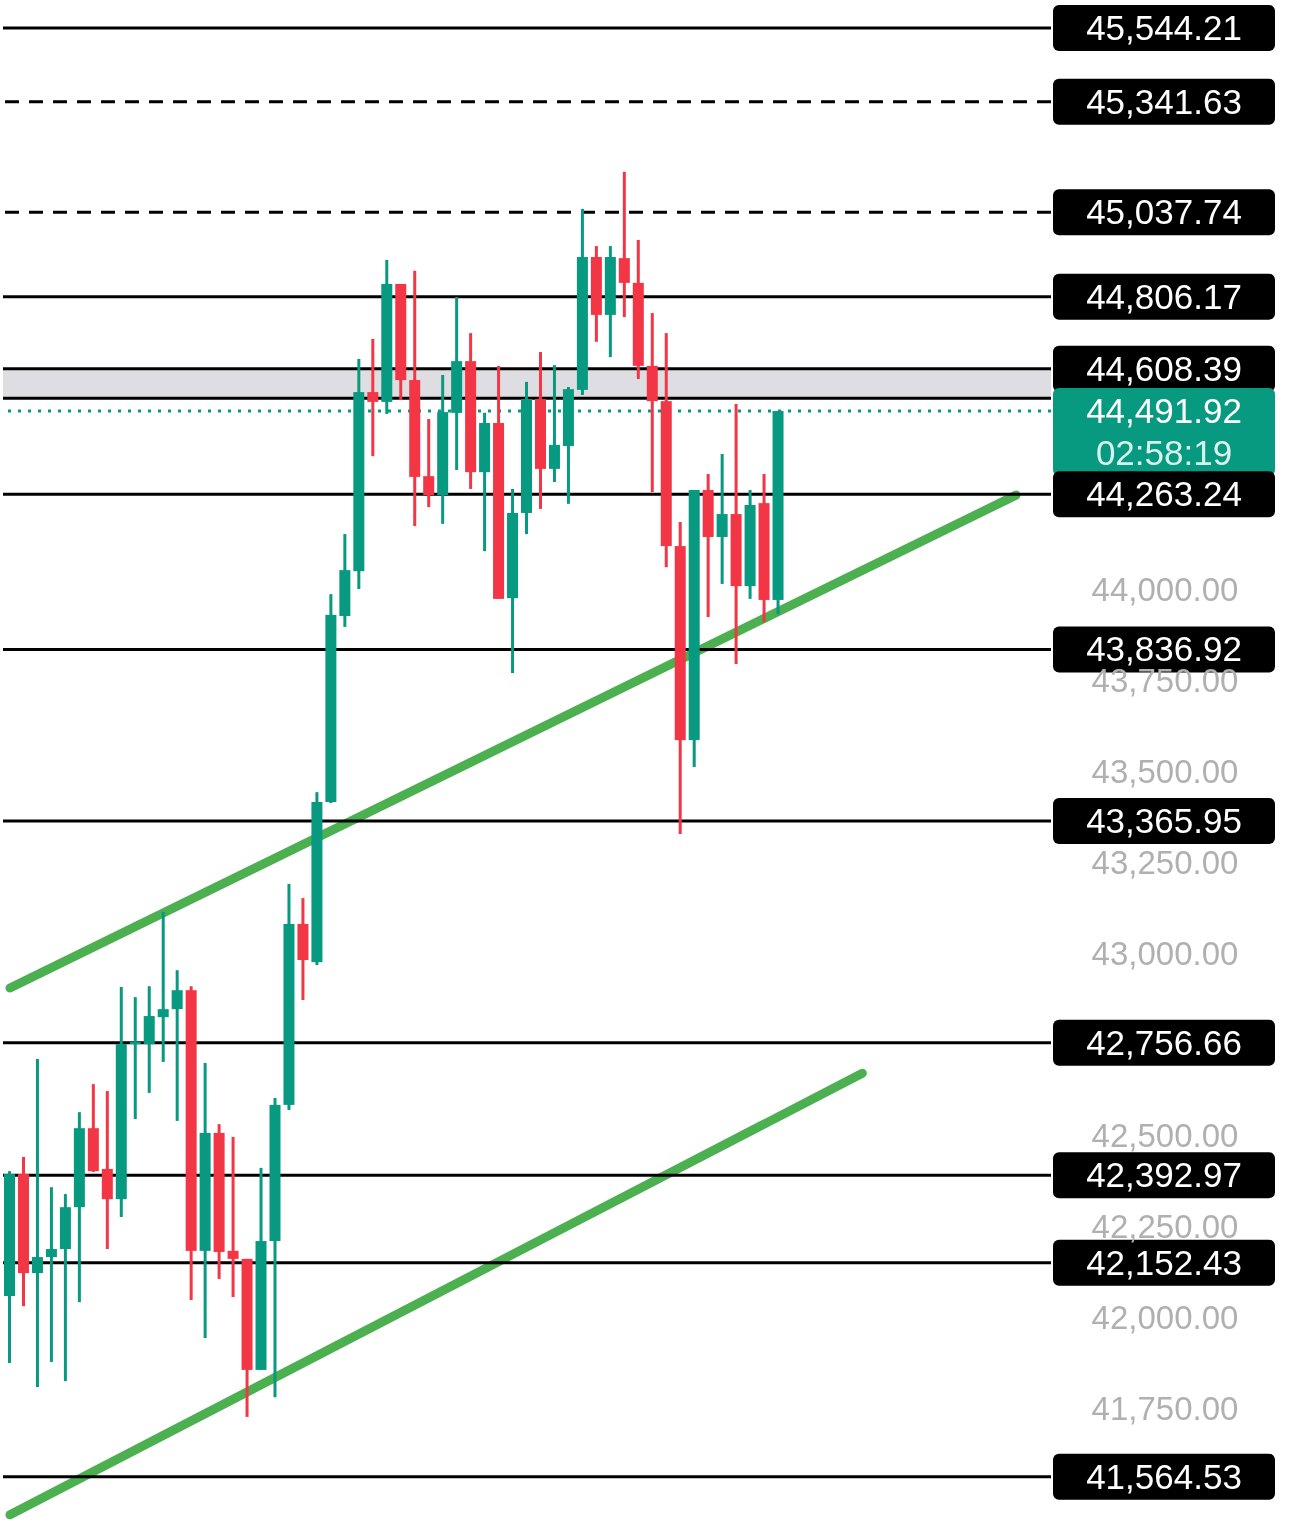 Image resolution: width=1290 pixels, height=1525 pixels. I want to click on ref-line-label: 42,392.97, so click(1164, 1175).